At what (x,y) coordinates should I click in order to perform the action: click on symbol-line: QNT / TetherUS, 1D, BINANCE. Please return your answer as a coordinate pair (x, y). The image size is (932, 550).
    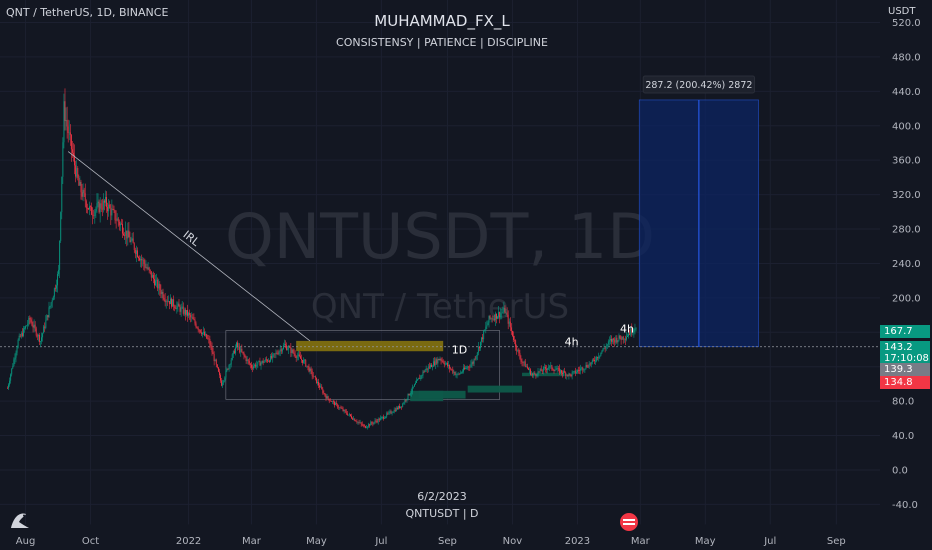
    Looking at the image, I should click on (87, 12).